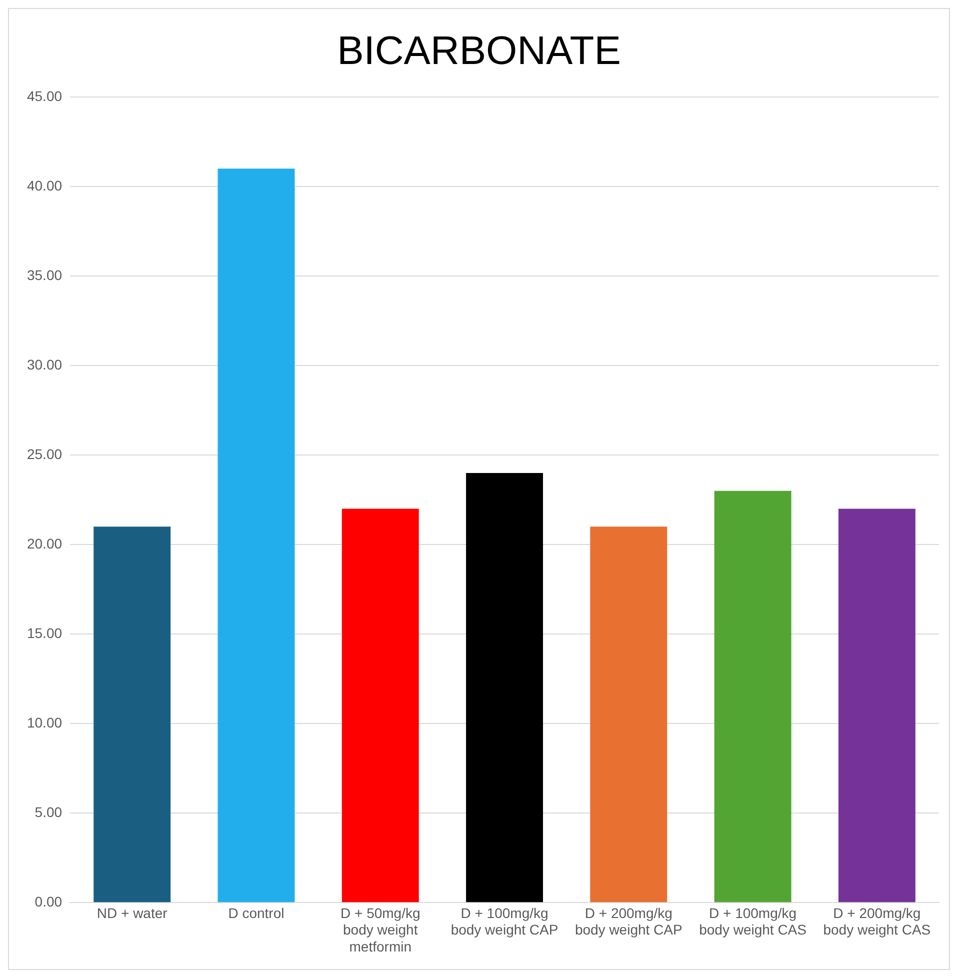  What do you see at coordinates (44, 185) in the screenshot?
I see `y-tick-label: 40.00` at bounding box center [44, 185].